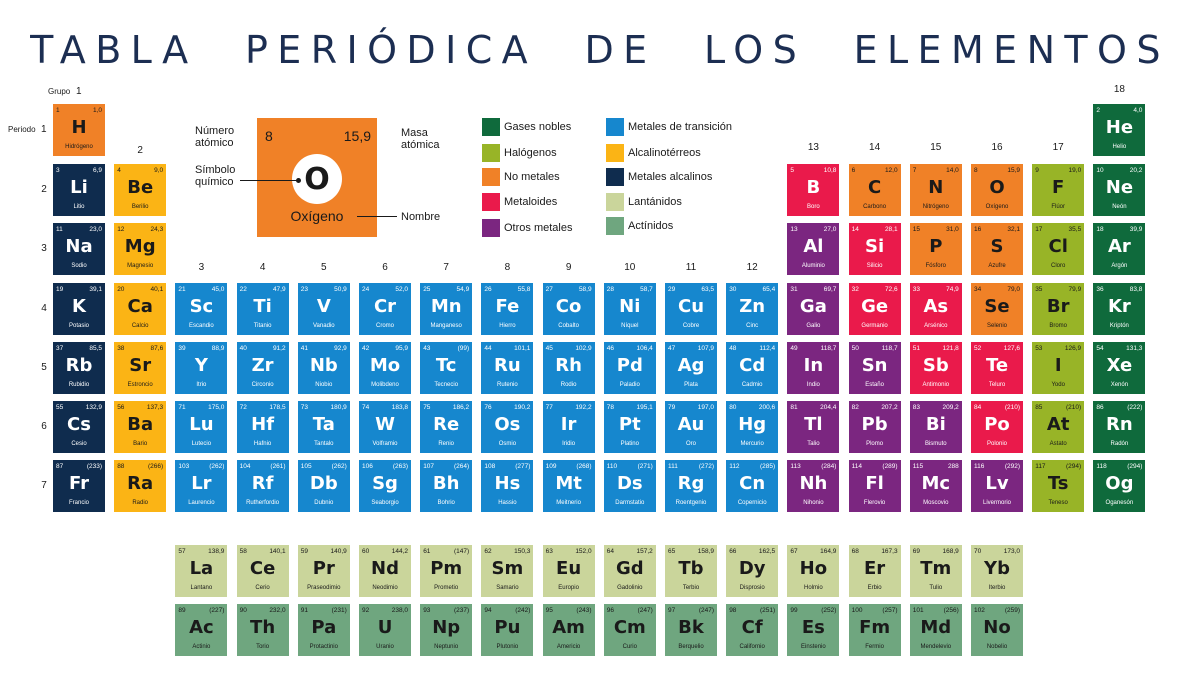 Image resolution: width=1200 pixels, height=679 pixels. Describe the element at coordinates (1058, 147) in the screenshot. I see `group-label-17: 17` at that location.